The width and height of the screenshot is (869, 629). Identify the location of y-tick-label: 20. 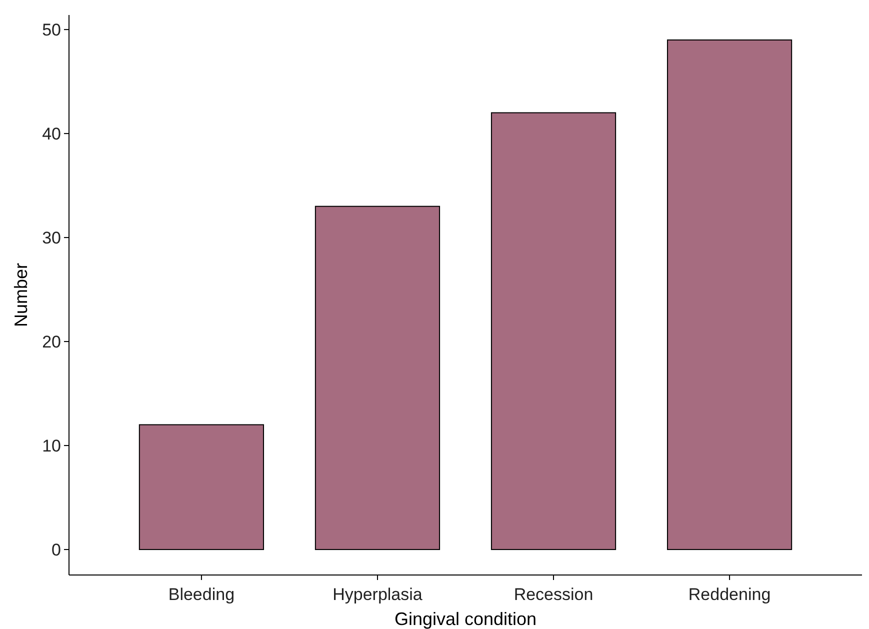
(51, 342).